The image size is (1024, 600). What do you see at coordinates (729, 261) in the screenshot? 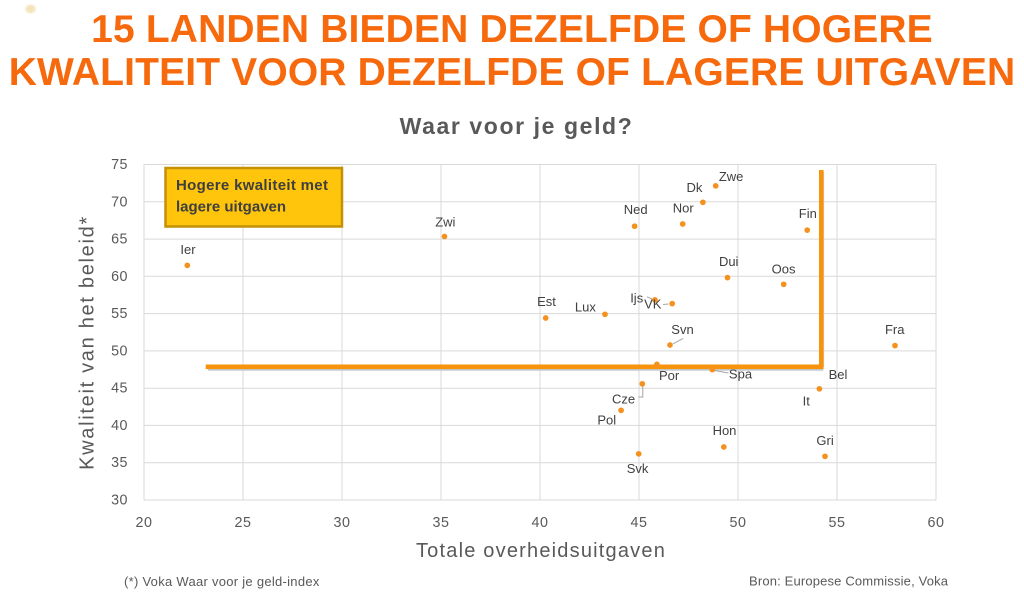
I see `svg-text: Dui` at bounding box center [729, 261].